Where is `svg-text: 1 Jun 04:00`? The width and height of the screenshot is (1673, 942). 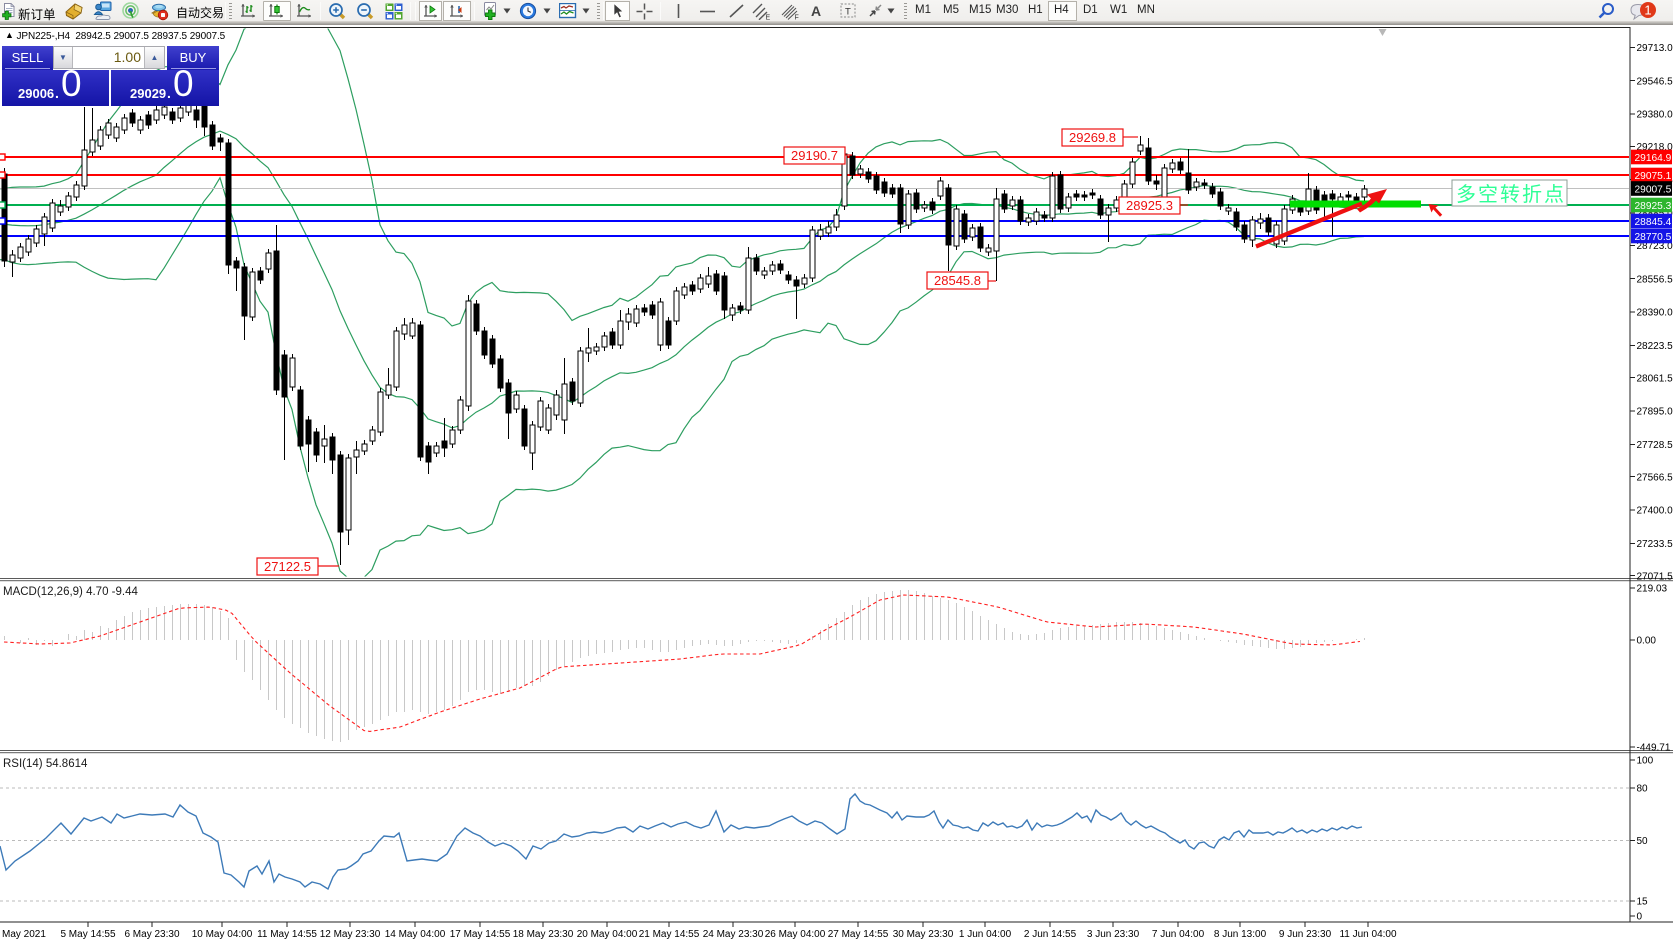
svg-text: 1 Jun 04:00 is located at coordinates (985, 934).